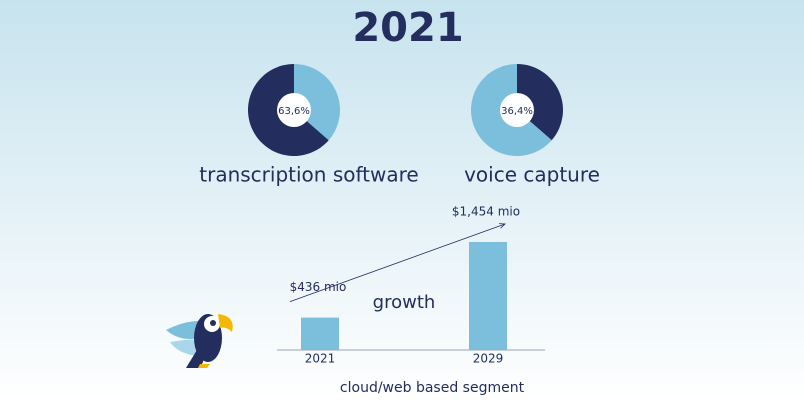  I want to click on x-axis-label: cloud/web based segment, so click(432, 388).